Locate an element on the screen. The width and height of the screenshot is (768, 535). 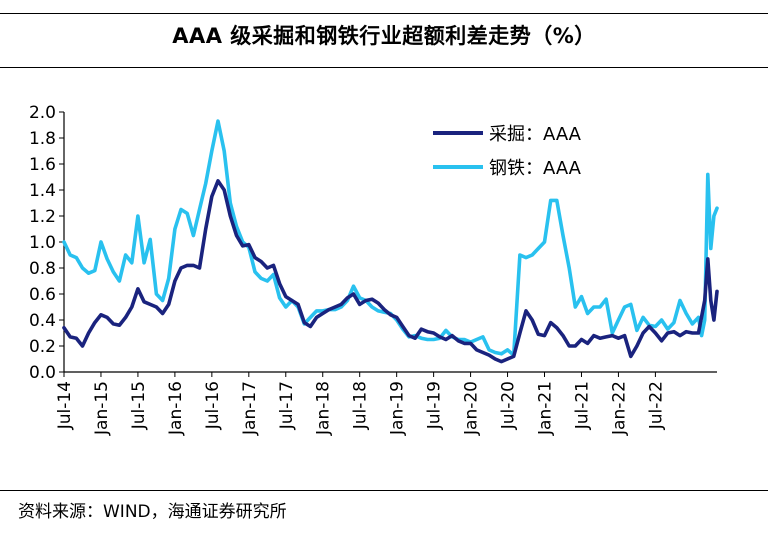
chart-title: AAA 级采掘和钢铁行业超额利差走势（%） is located at coordinates (384, 36).